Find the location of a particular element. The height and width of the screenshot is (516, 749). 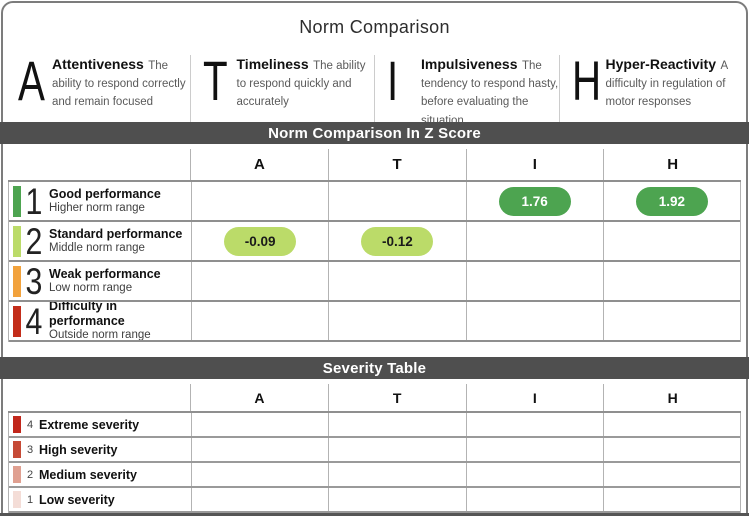

row-label: 3 High severity is located at coordinates (100, 449).